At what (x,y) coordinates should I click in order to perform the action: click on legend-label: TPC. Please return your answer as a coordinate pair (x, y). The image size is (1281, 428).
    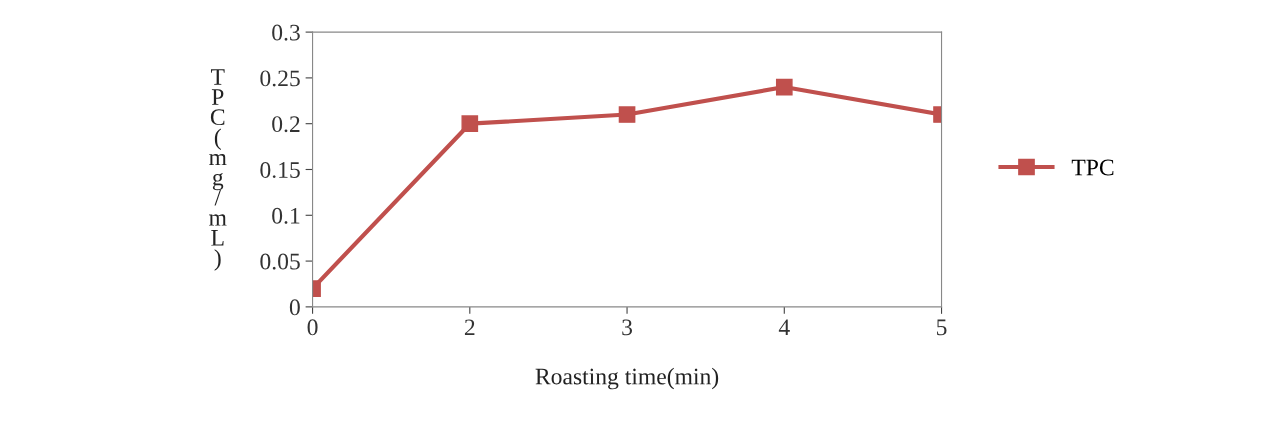
    Looking at the image, I should click on (1092, 167).